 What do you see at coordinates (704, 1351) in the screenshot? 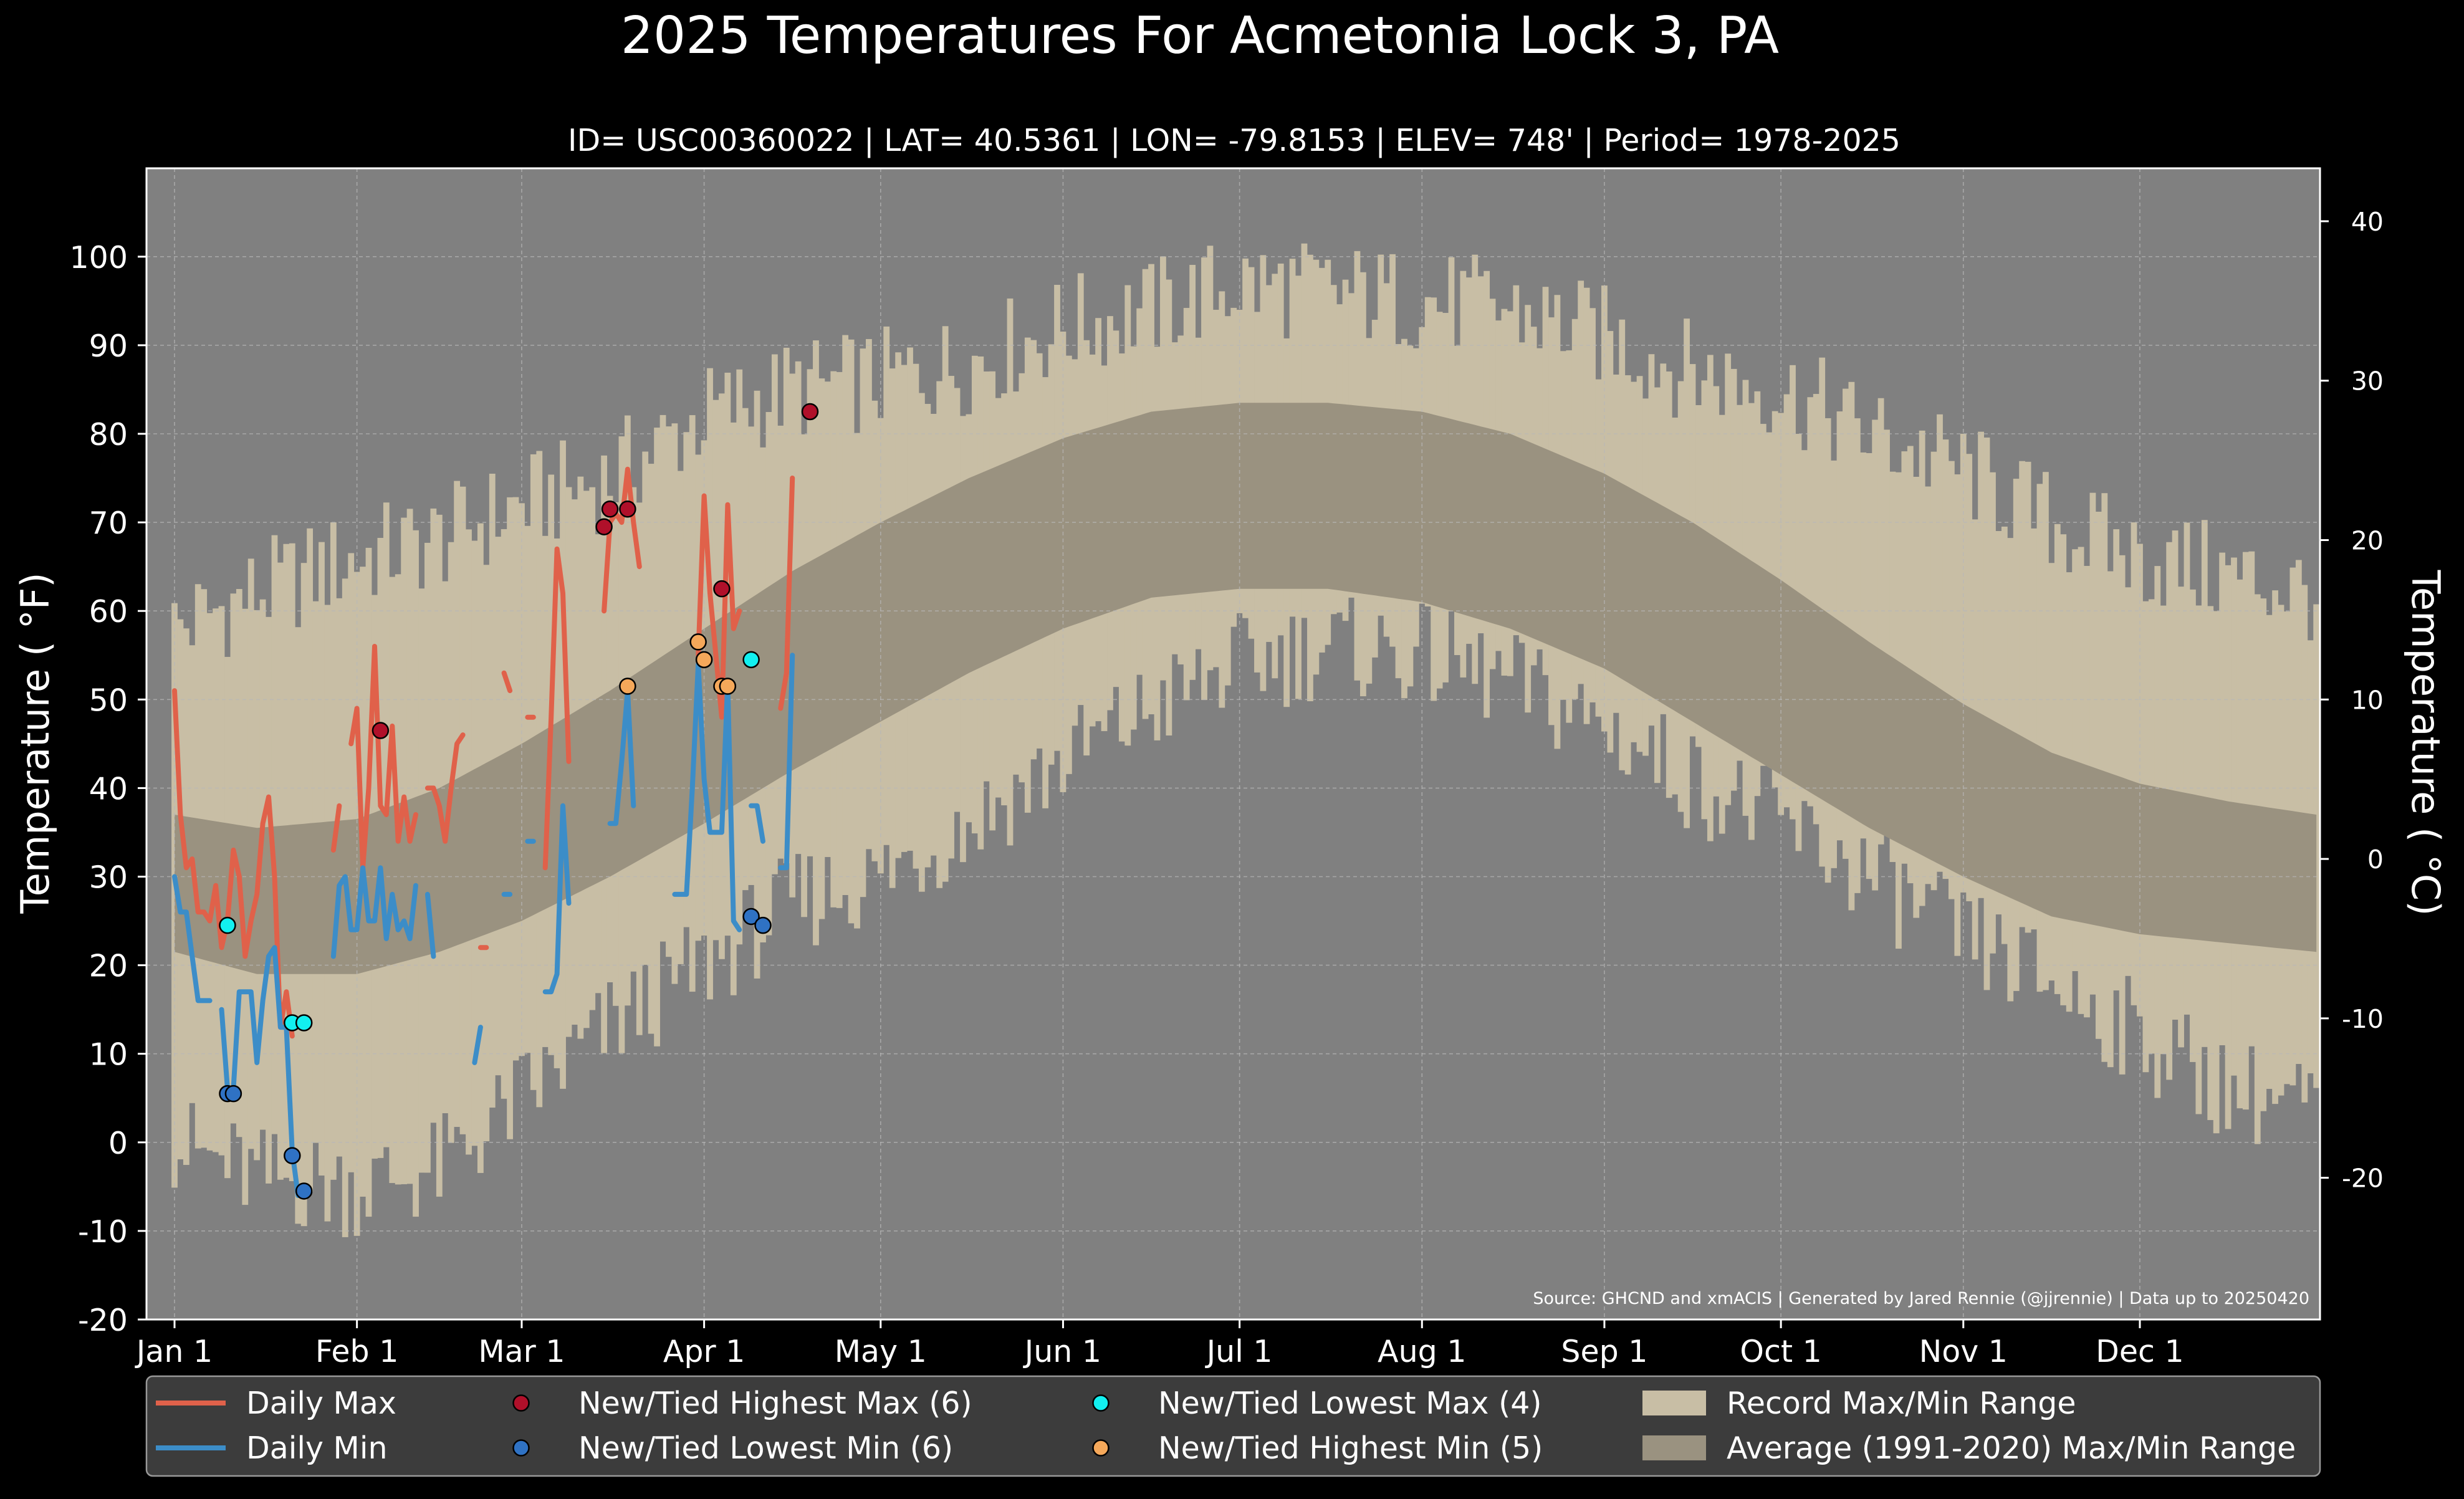
I see `x-tick-label: Apr 1` at bounding box center [704, 1351].